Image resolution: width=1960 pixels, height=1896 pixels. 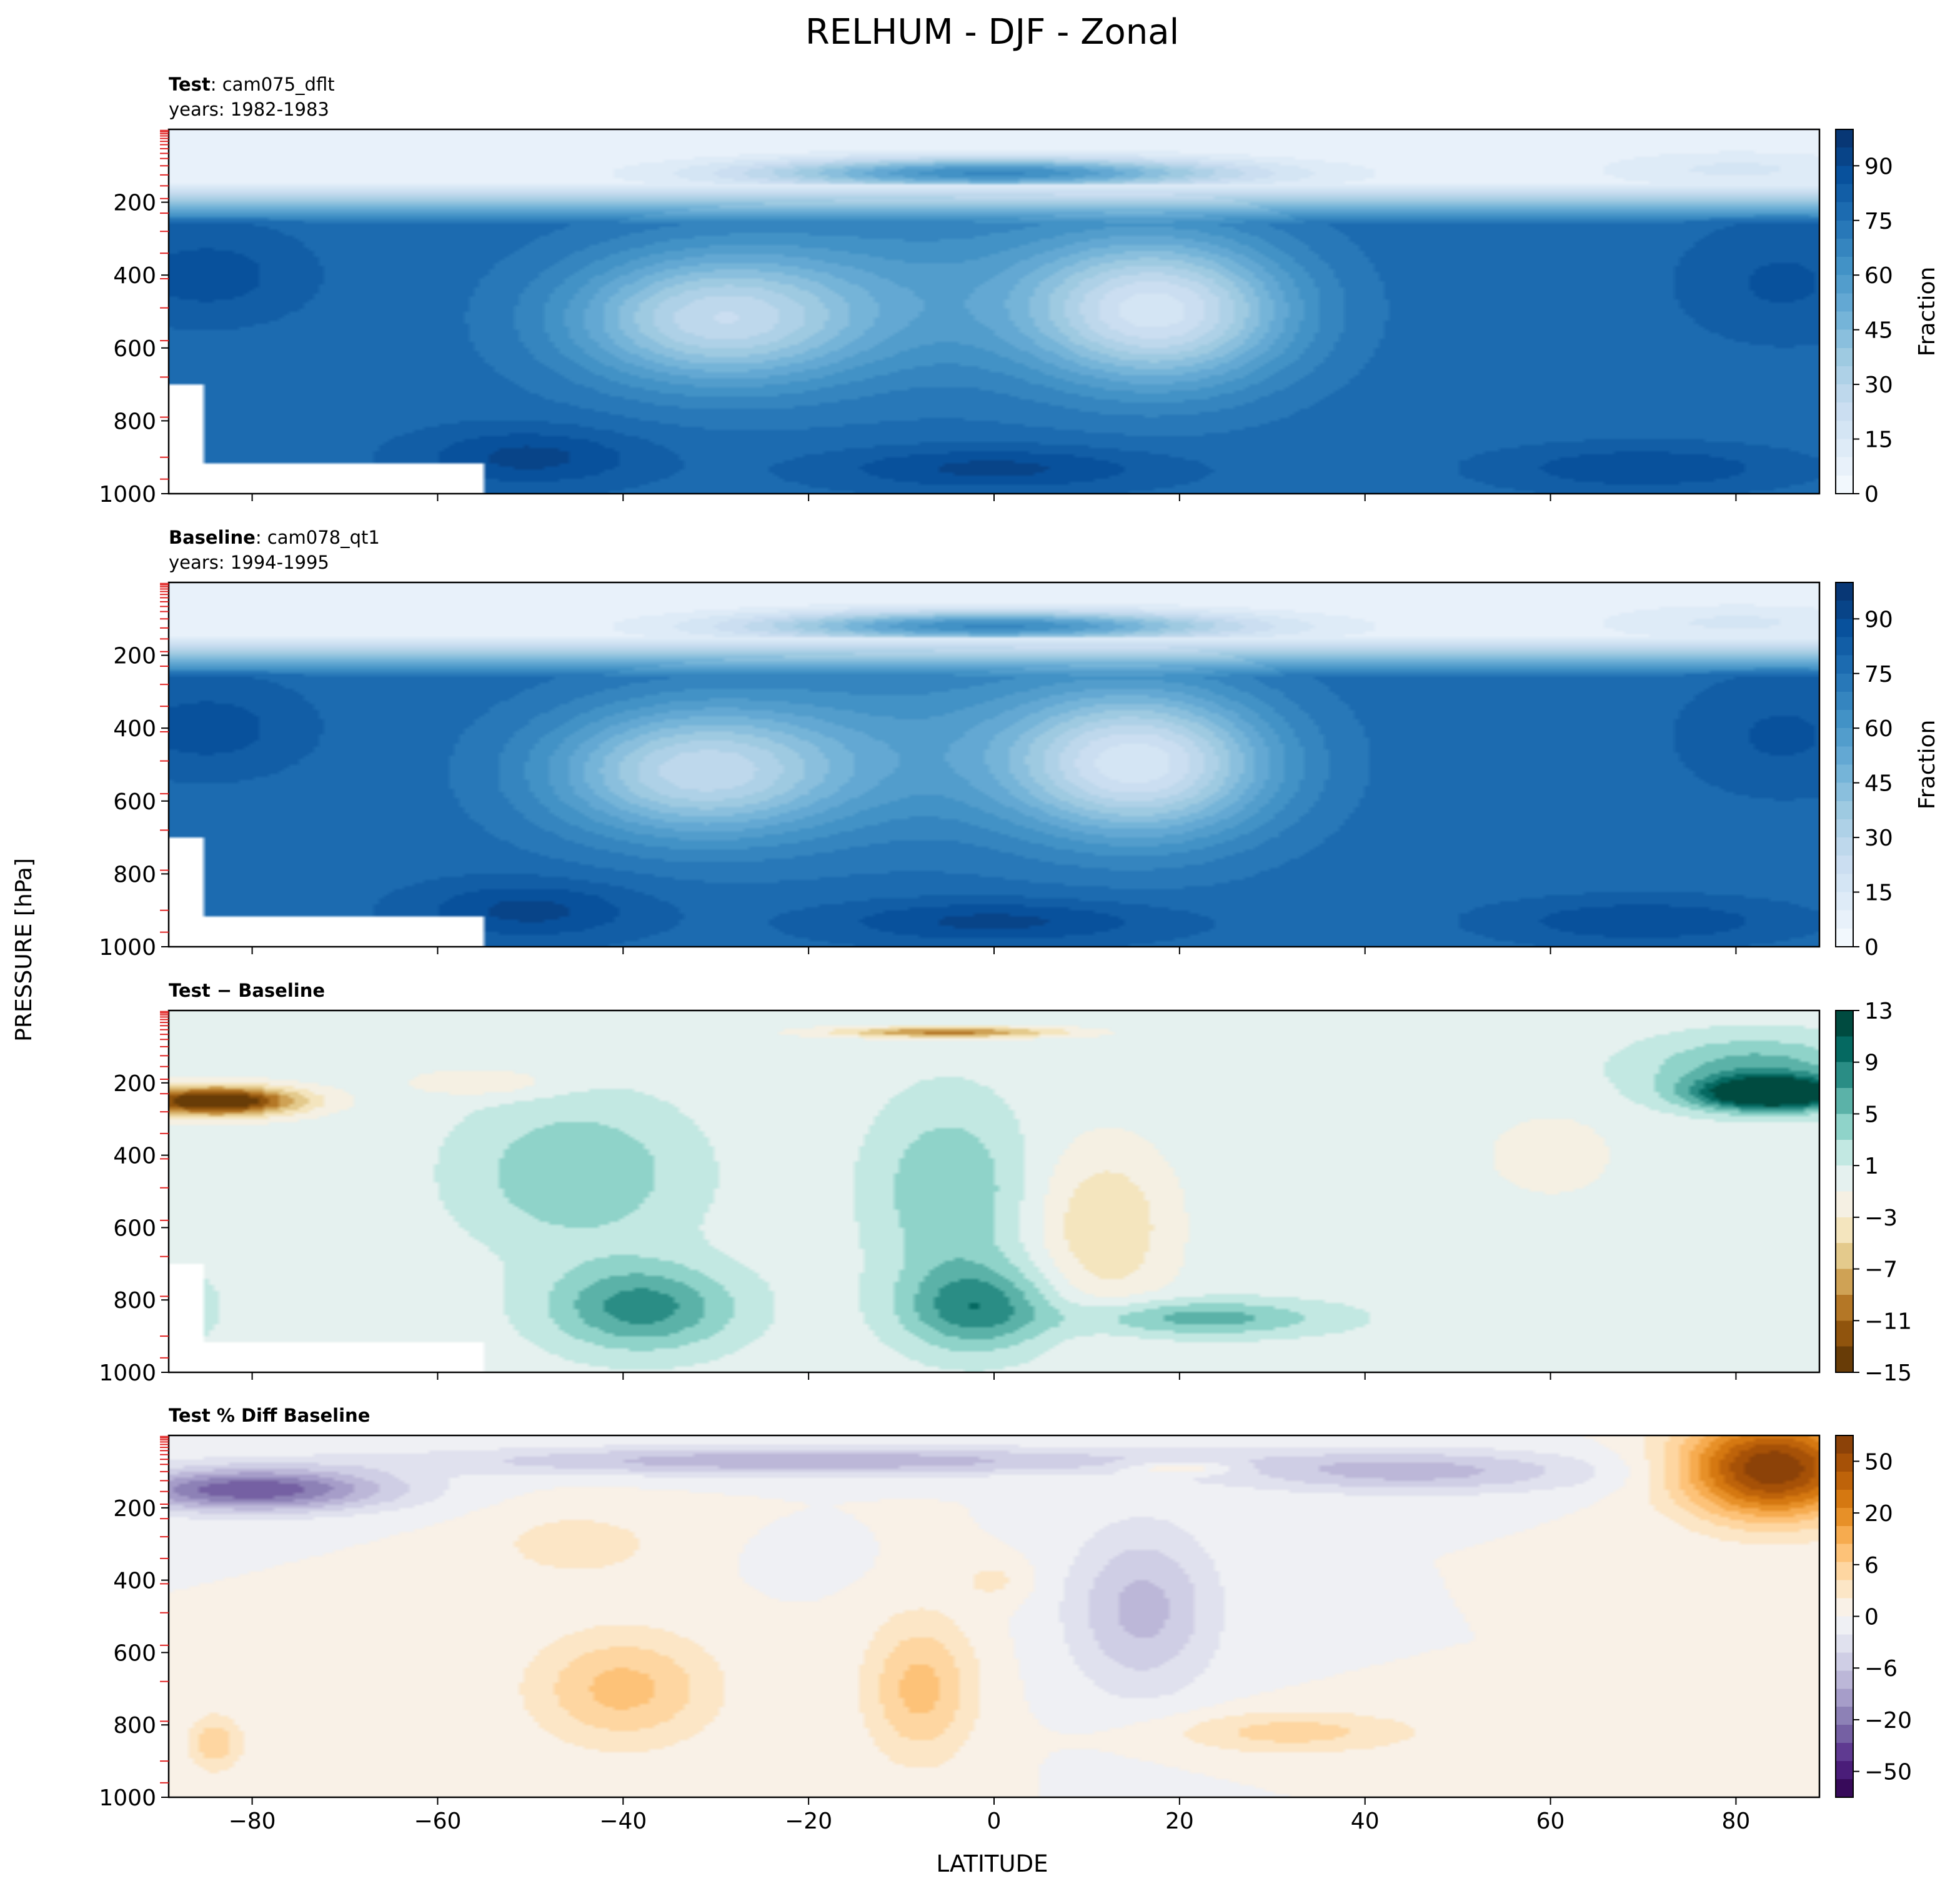 I want to click on panel-title-bold: Test % Diff Baseline, so click(x=269, y=1415).